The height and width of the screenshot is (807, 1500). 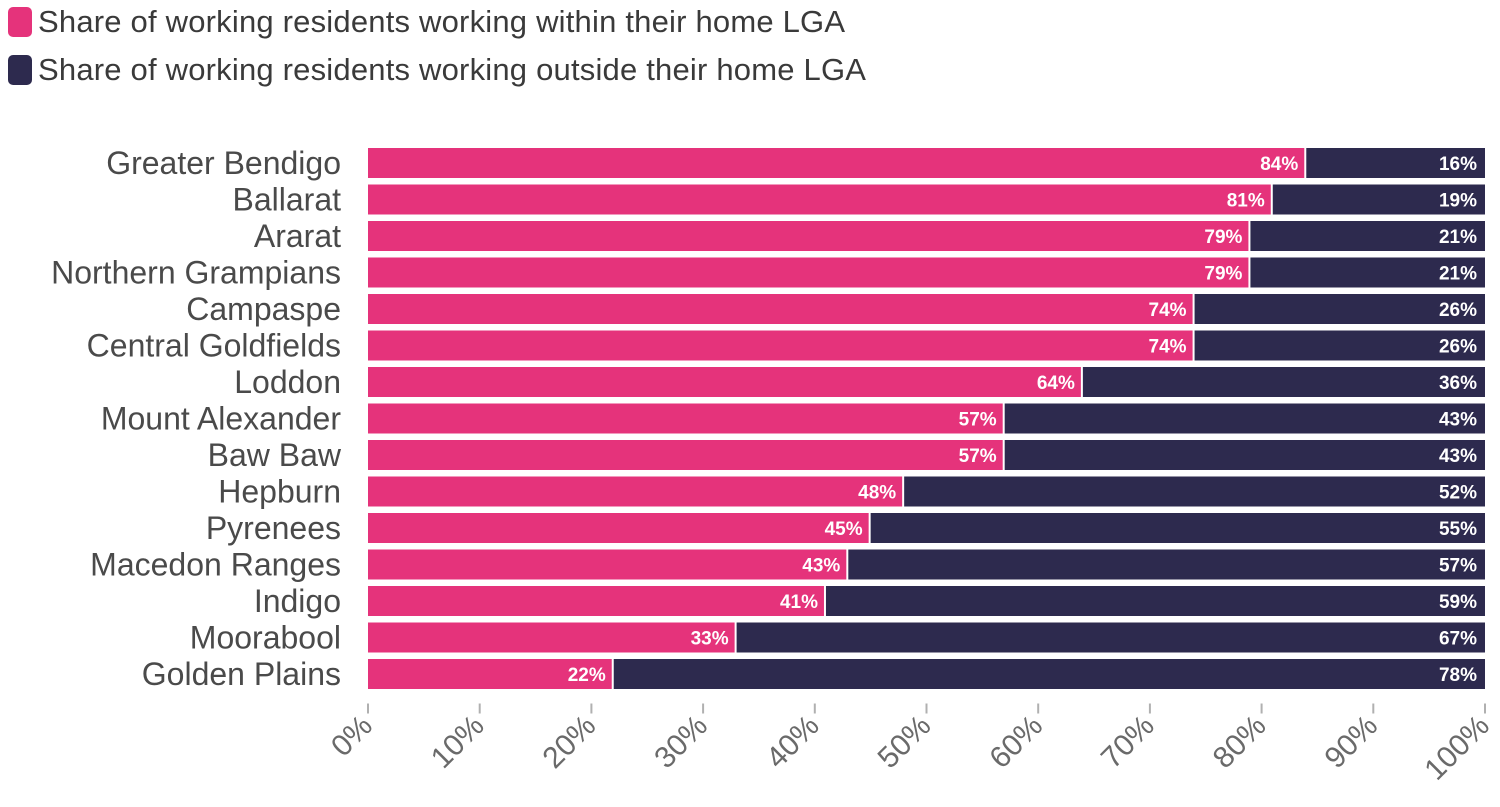 I want to click on data-label-outside-moorabool: 67%, so click(x=1458, y=639).